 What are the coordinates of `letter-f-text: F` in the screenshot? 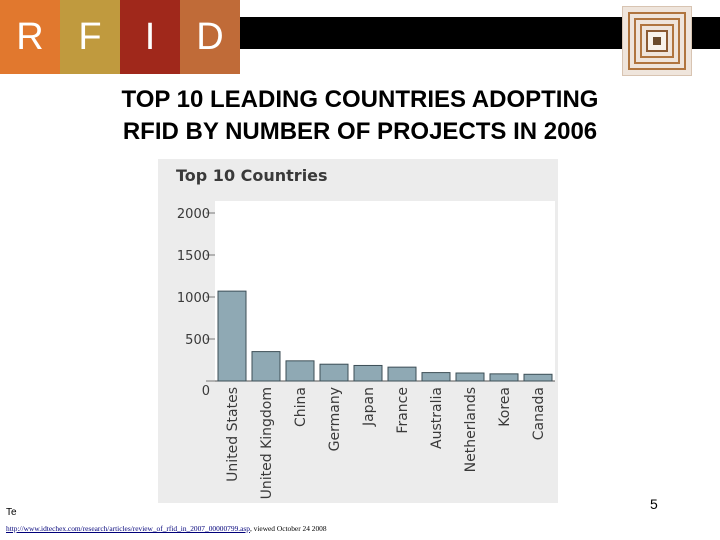 It's located at (90, 36).